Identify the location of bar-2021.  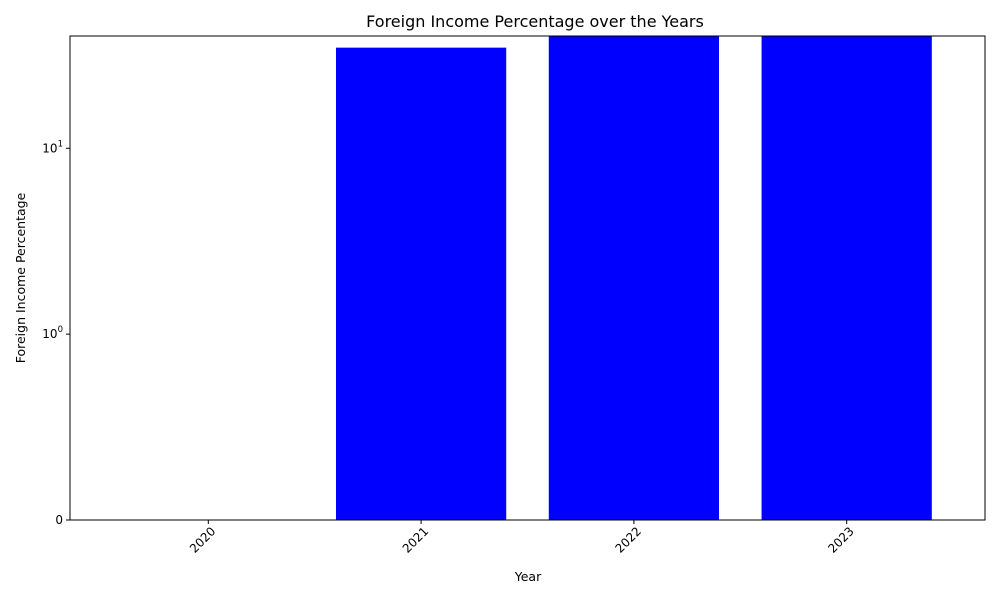
(421, 284).